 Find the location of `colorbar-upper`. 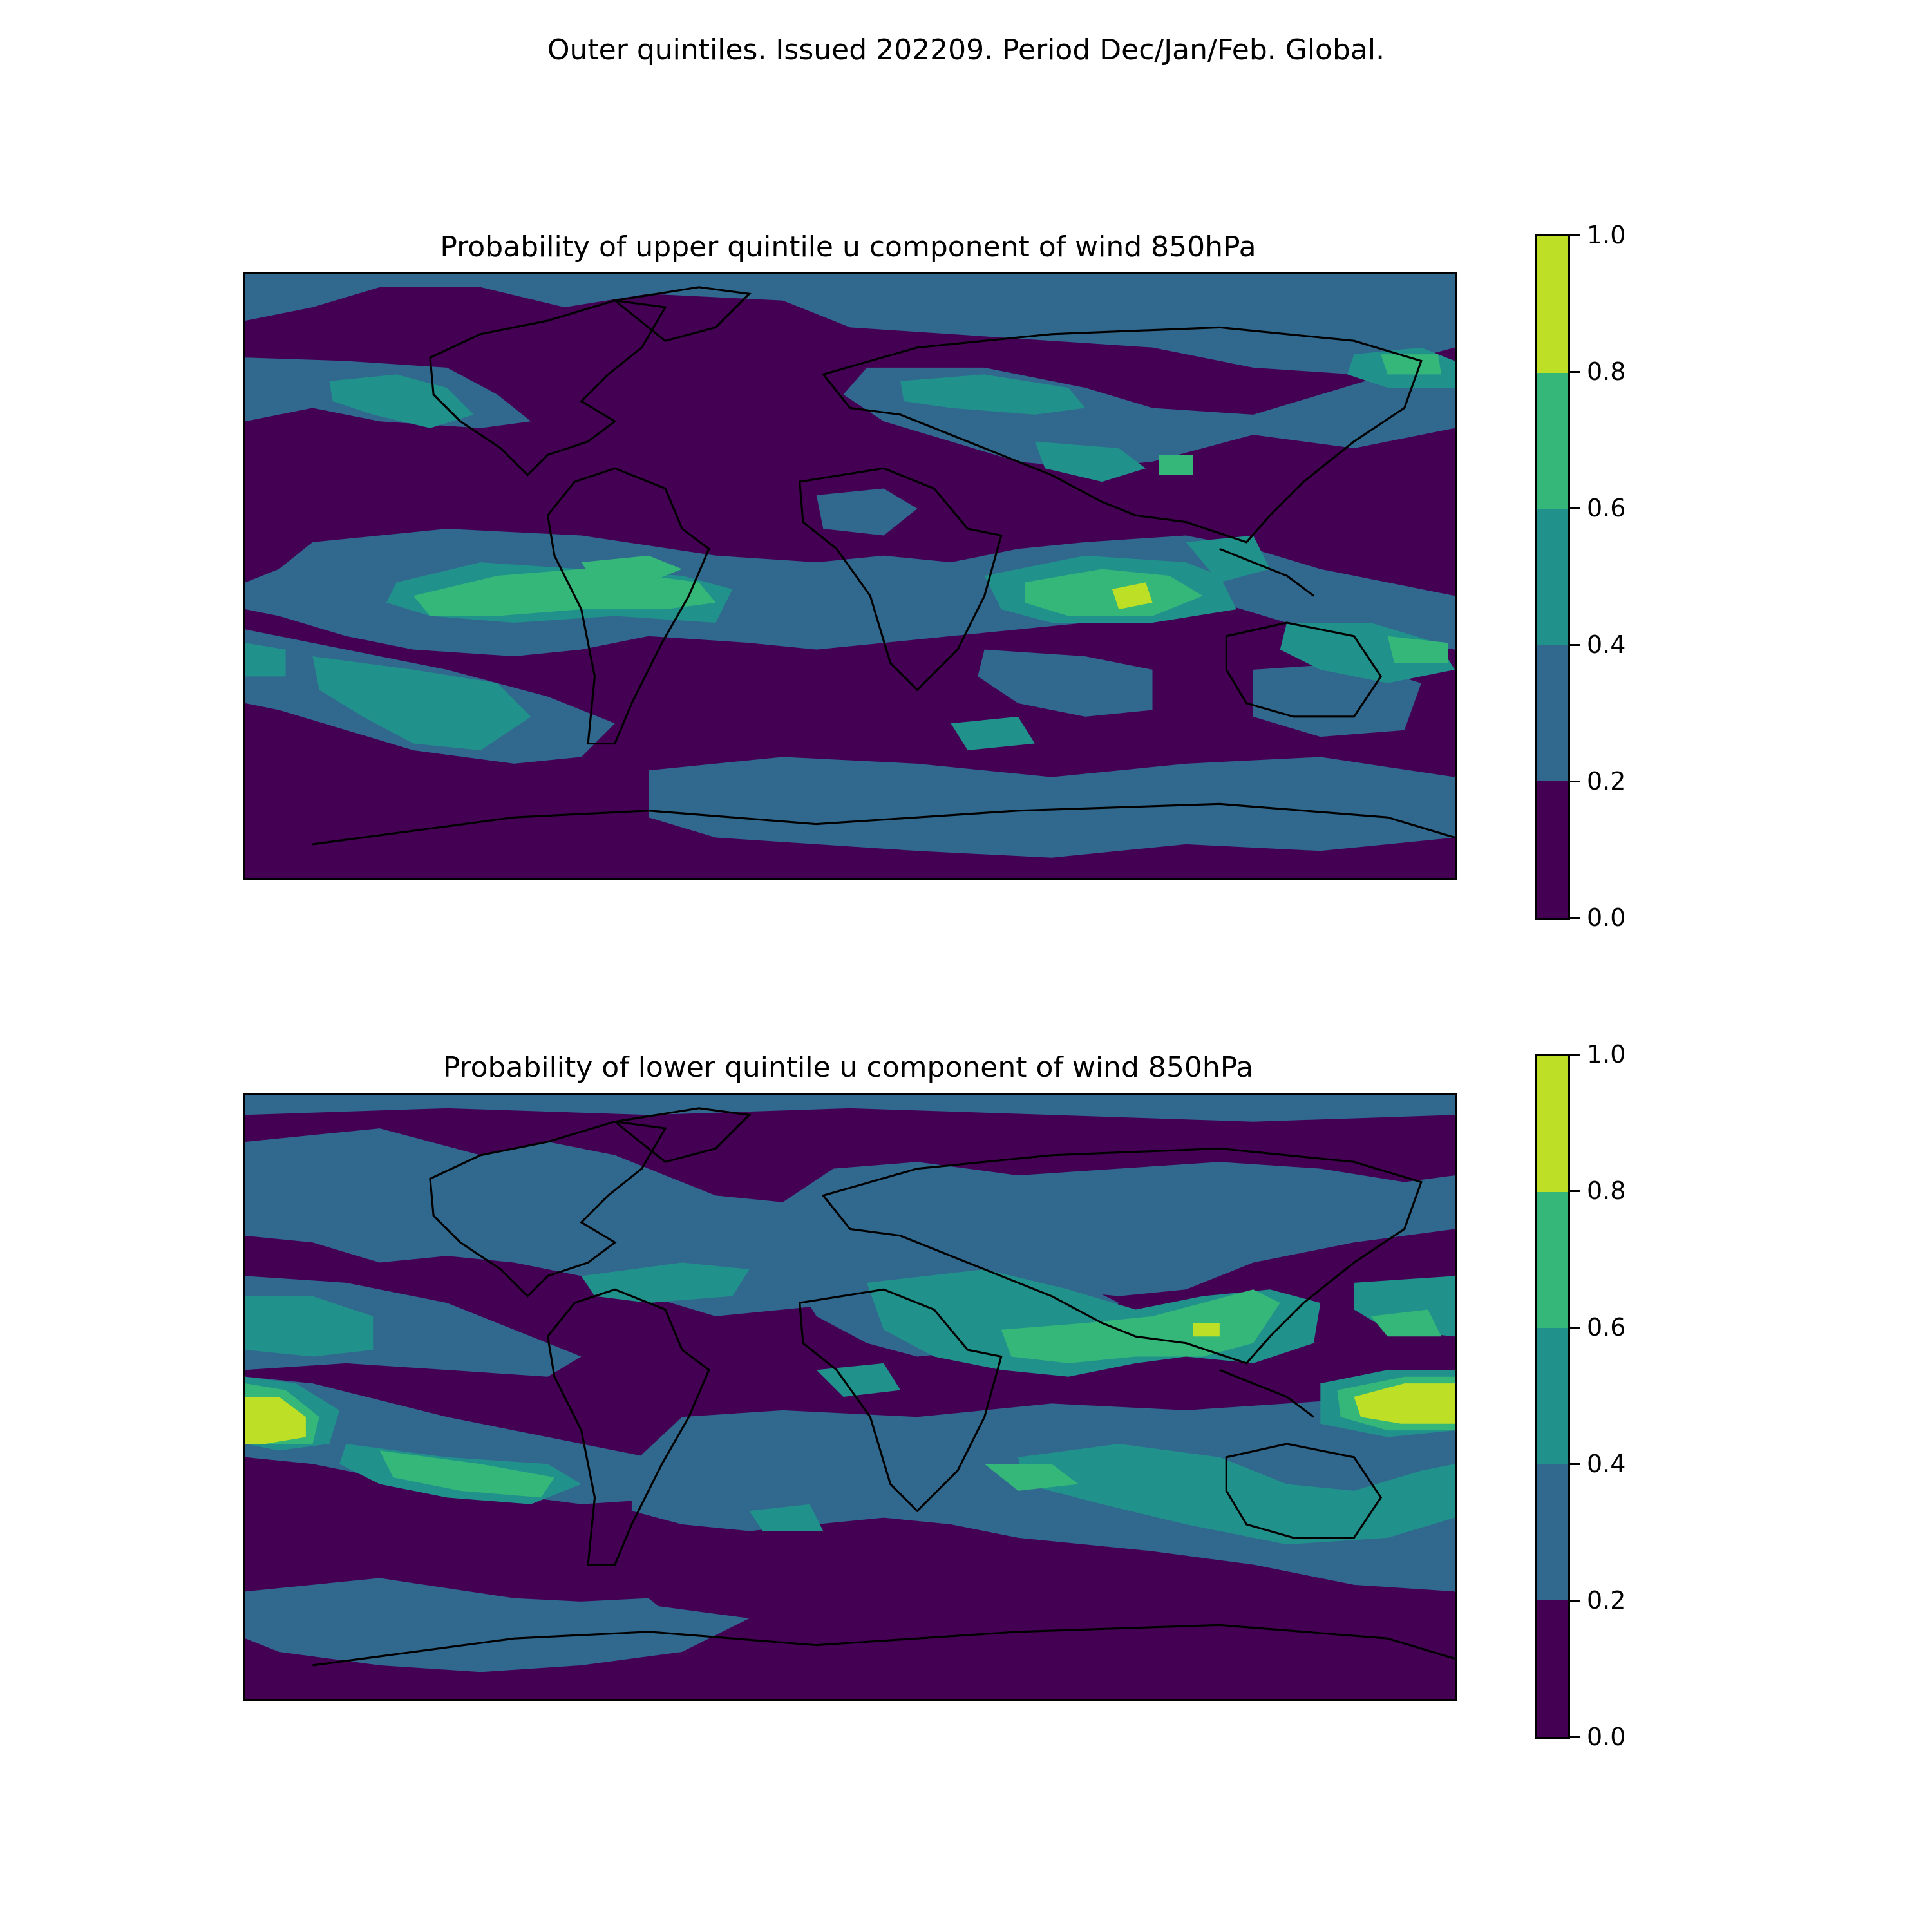

colorbar-upper is located at coordinates (1552, 577).